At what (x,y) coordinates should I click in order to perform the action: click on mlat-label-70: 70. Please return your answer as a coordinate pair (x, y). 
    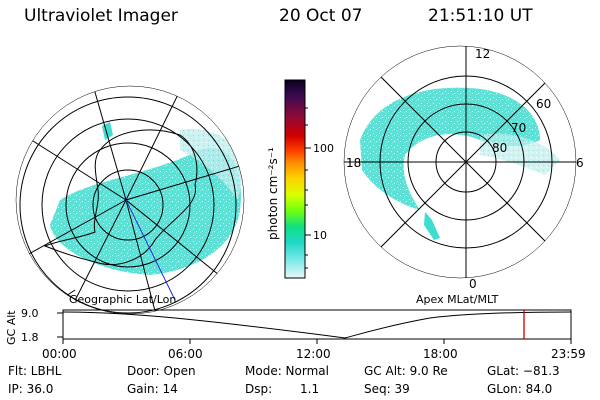
    Looking at the image, I should click on (518, 128).